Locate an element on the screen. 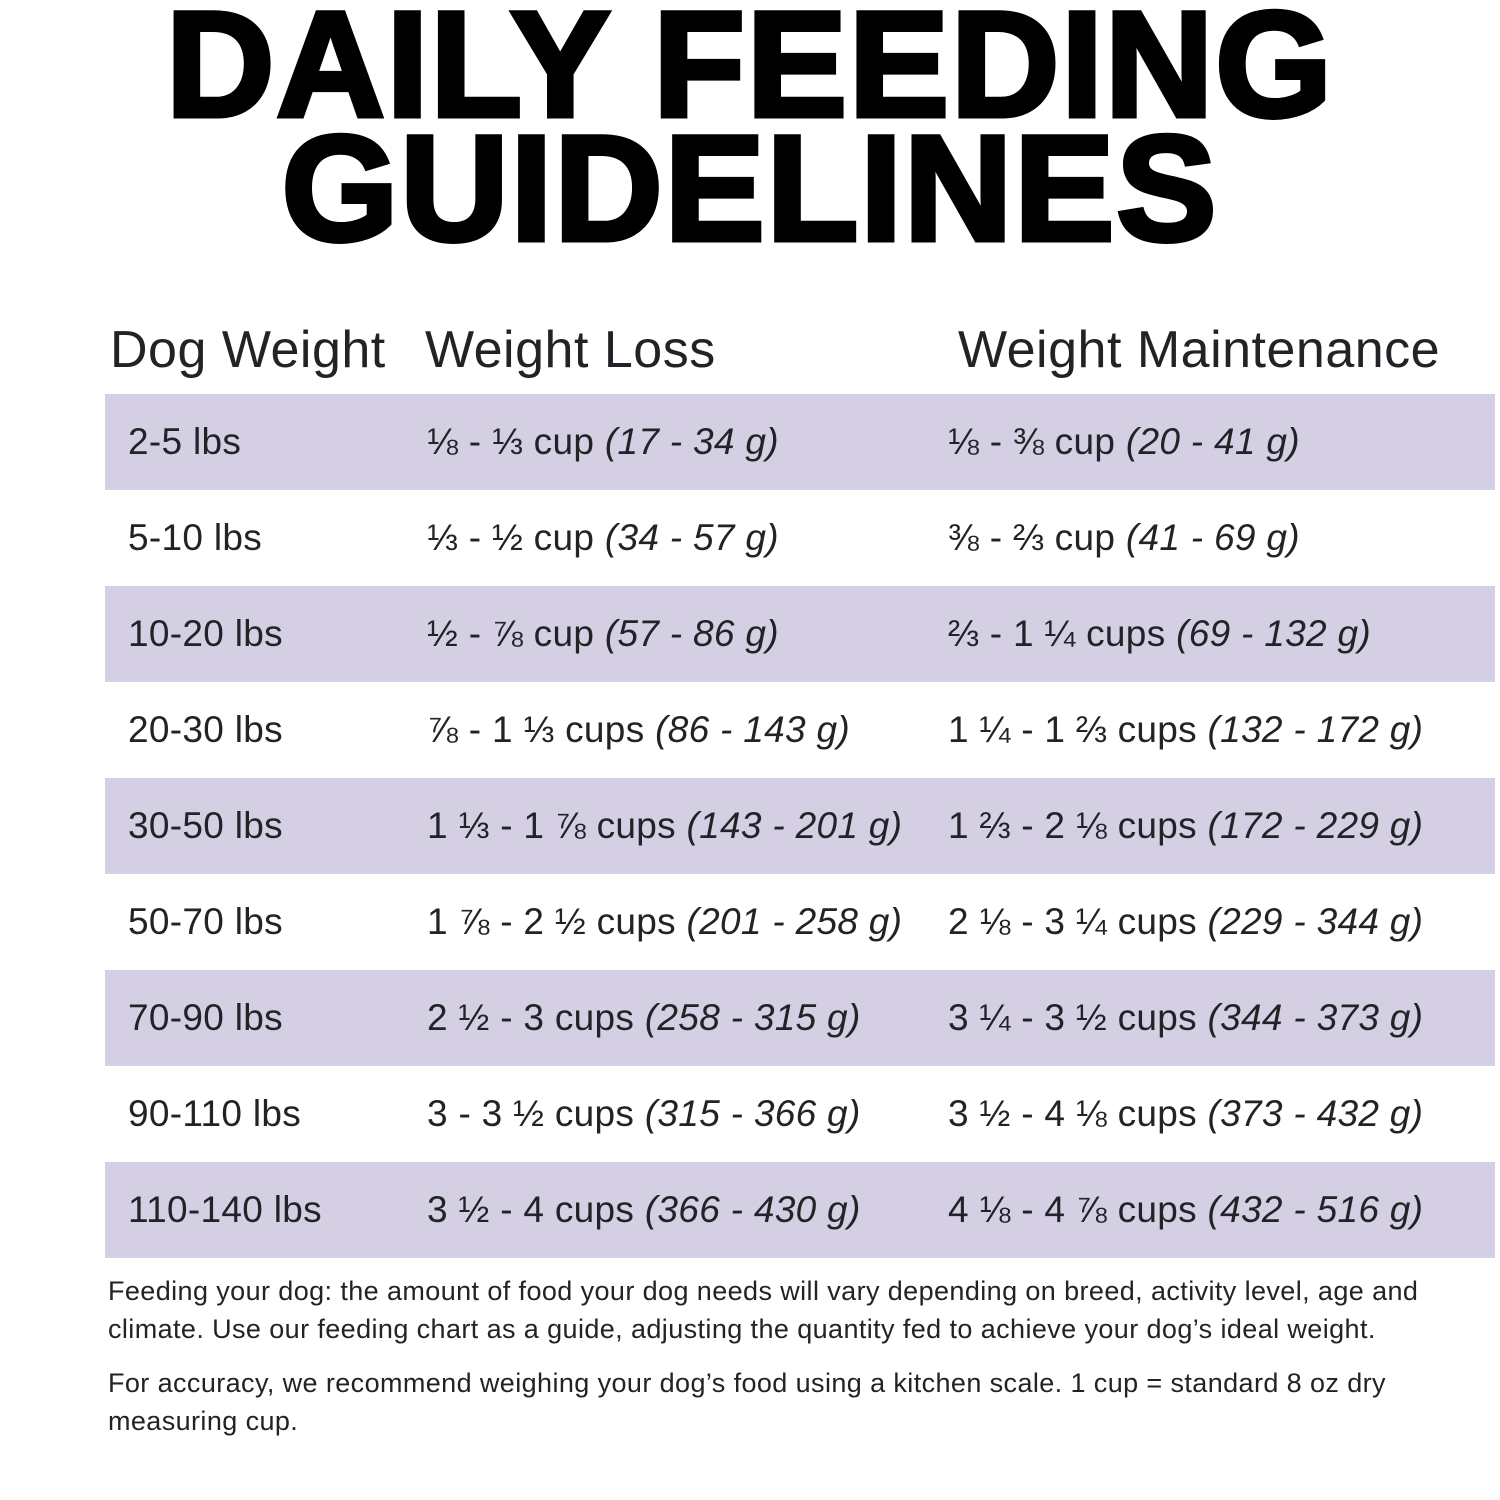 This screenshot has width=1500, height=1500. weight-loss-grams: (143 - 201 g) is located at coordinates (794, 825).